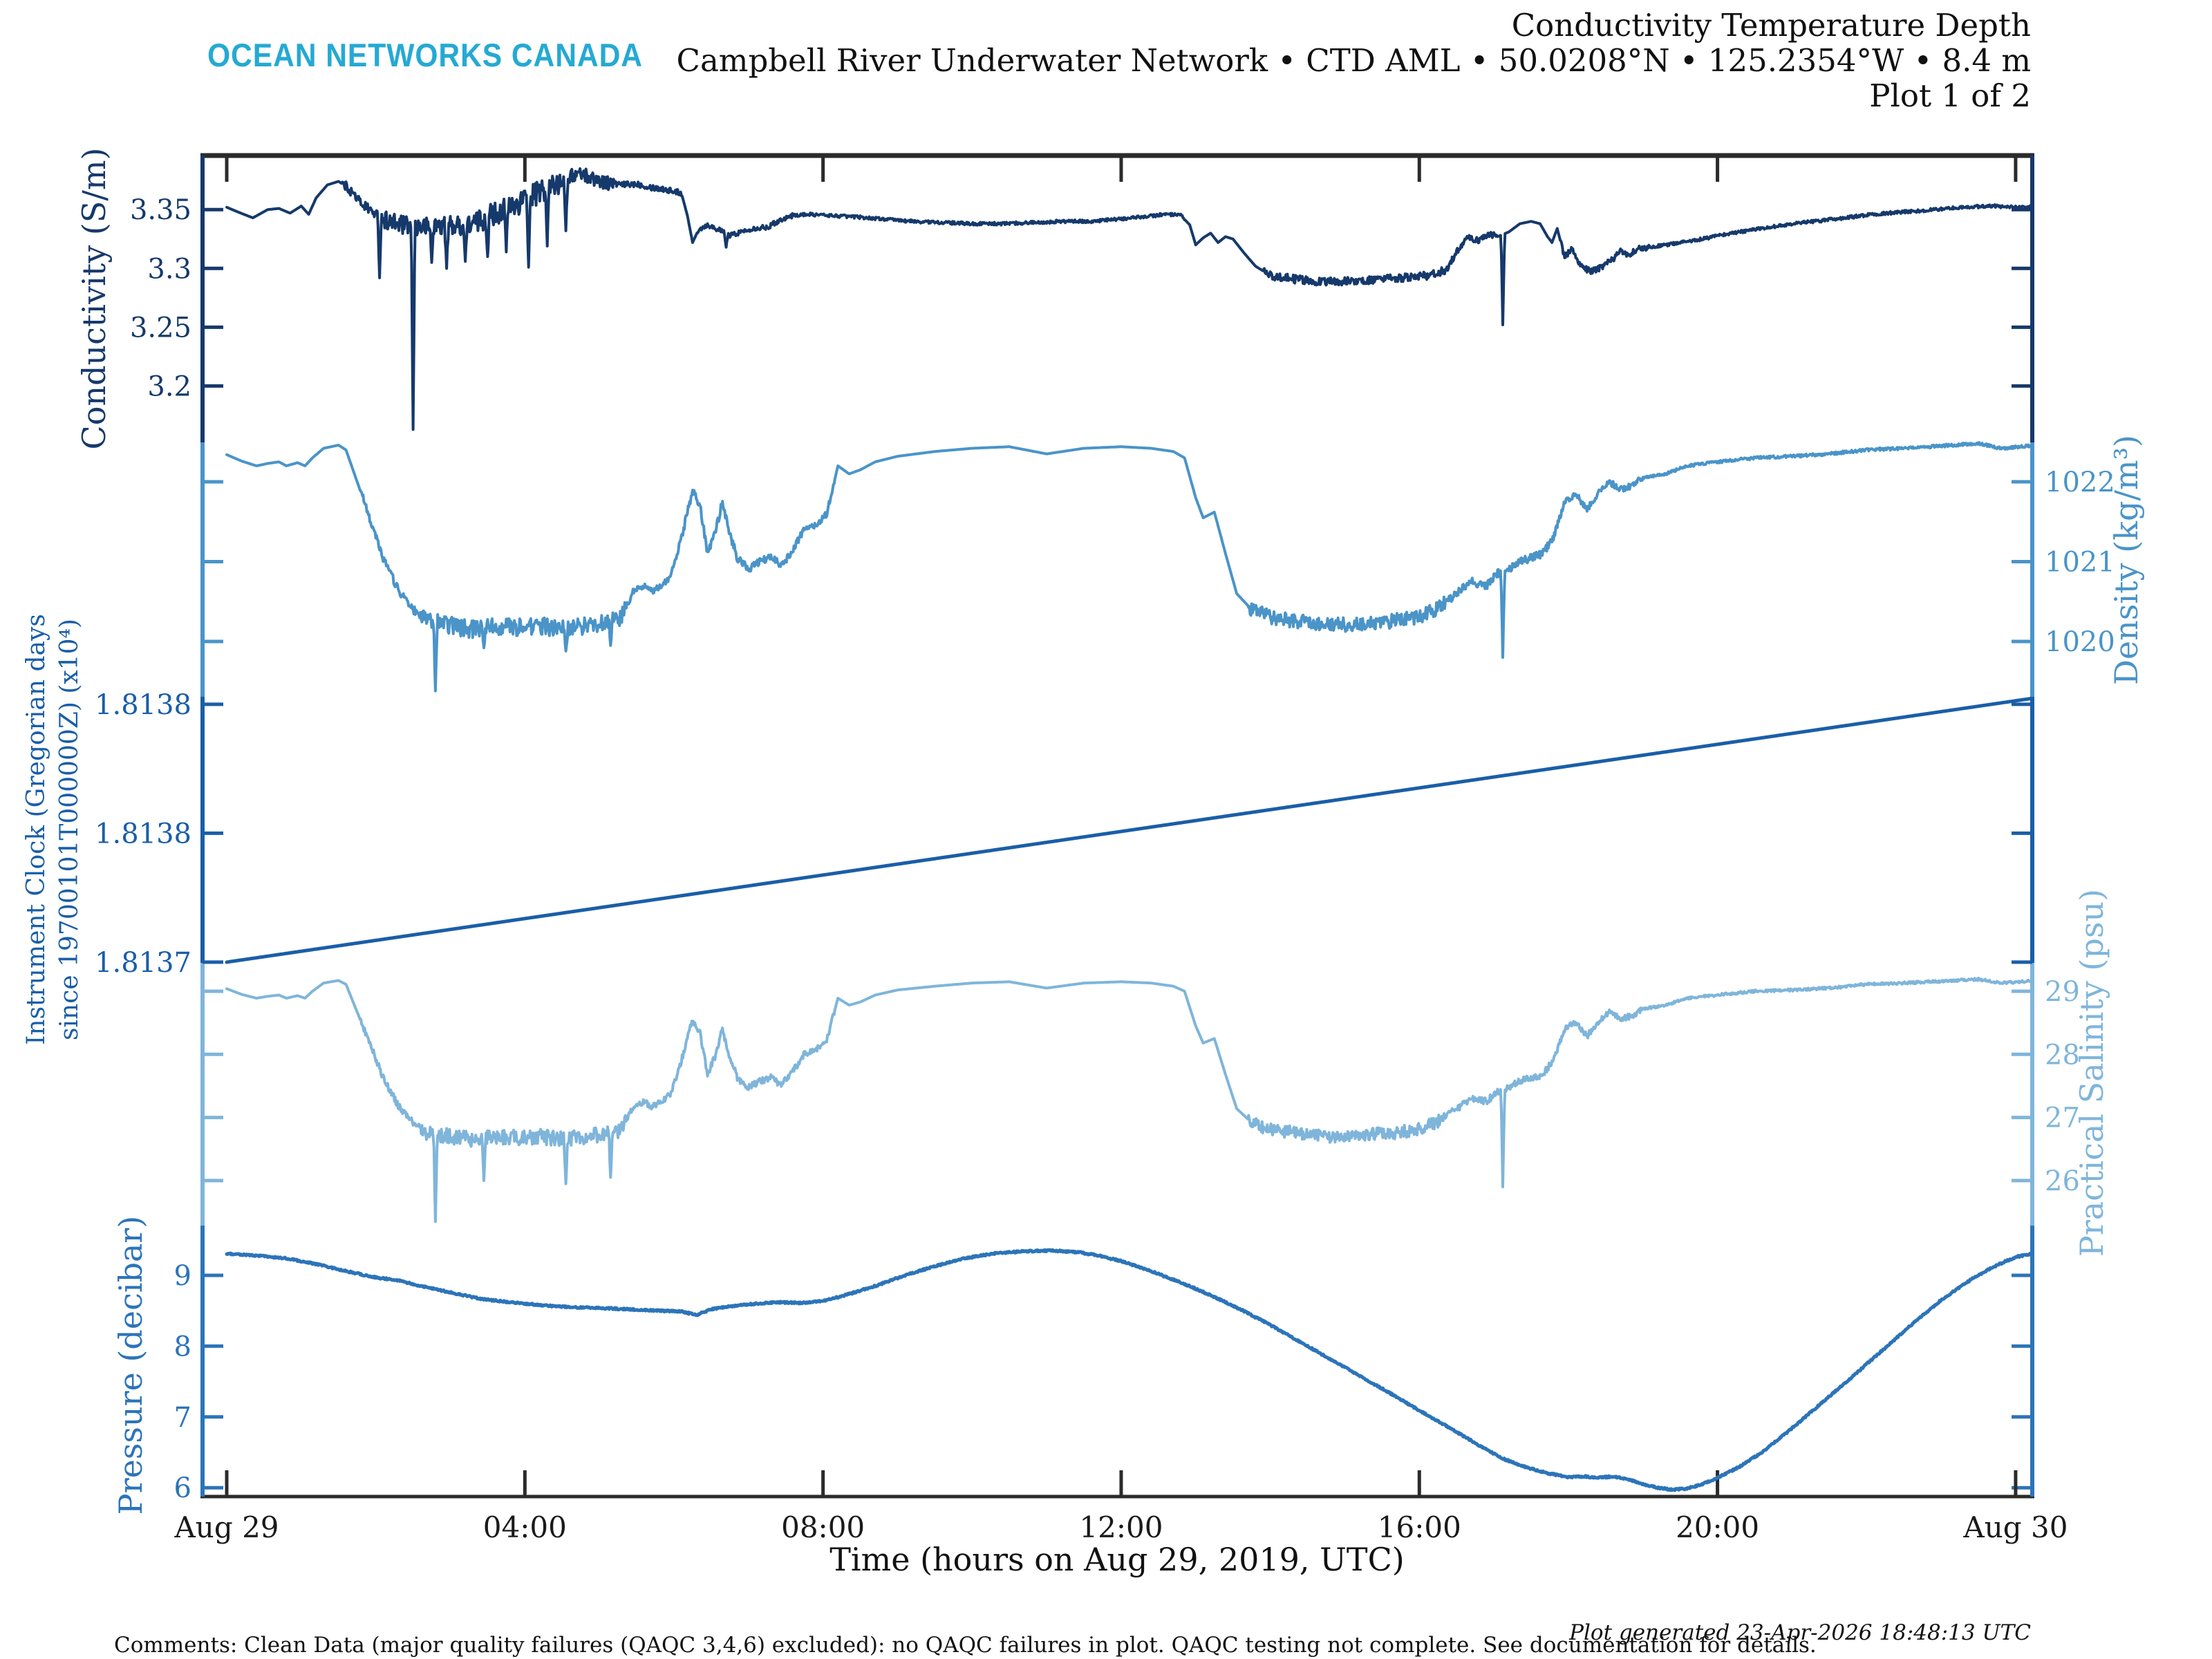 The image size is (2212, 1659). What do you see at coordinates (2062, 992) in the screenshot?
I see `tick-label-salinity: 29` at bounding box center [2062, 992].